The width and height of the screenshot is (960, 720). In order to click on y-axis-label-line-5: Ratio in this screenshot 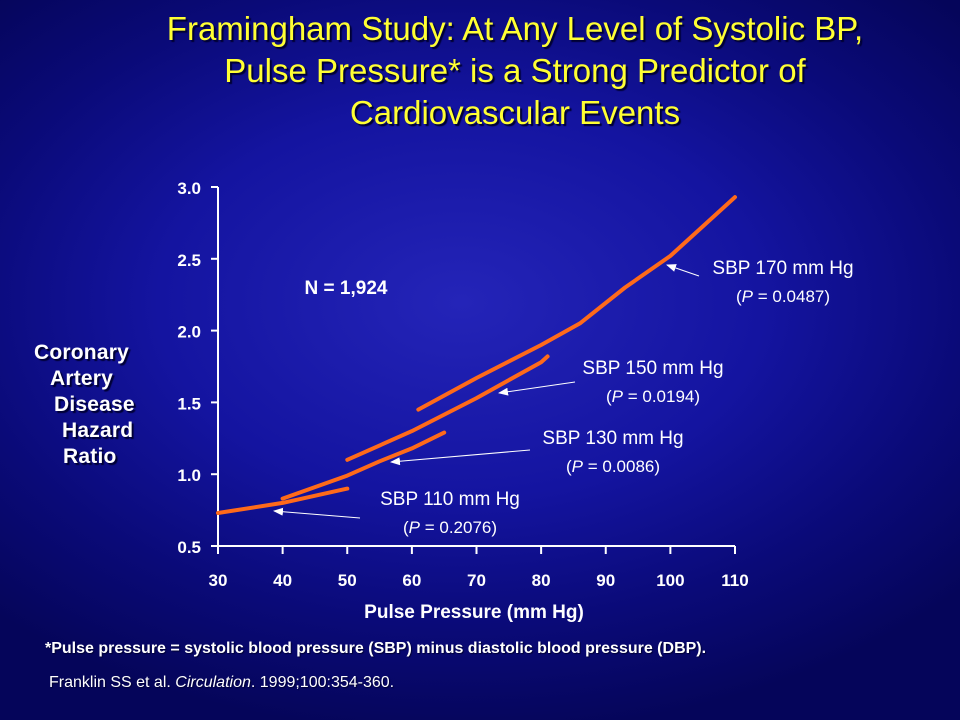, I will do `click(90, 456)`.